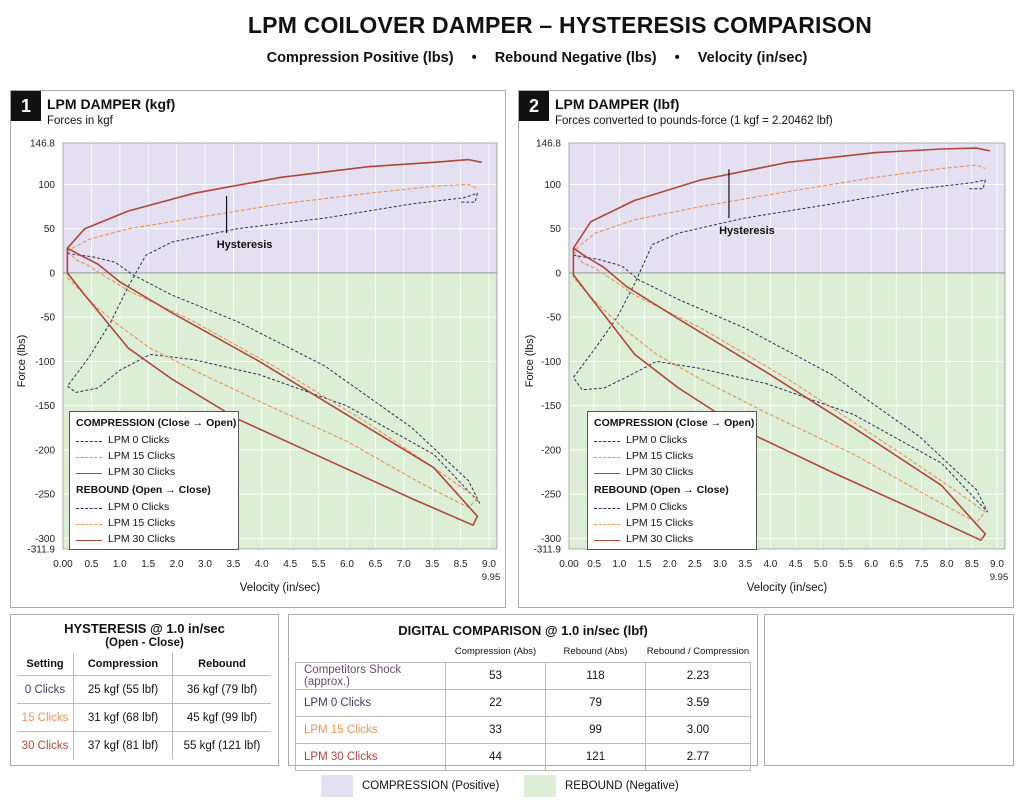 This screenshot has height=806, width=1024. What do you see at coordinates (695, 564) in the screenshot?
I see `x-tick-label: 2.5` at bounding box center [695, 564].